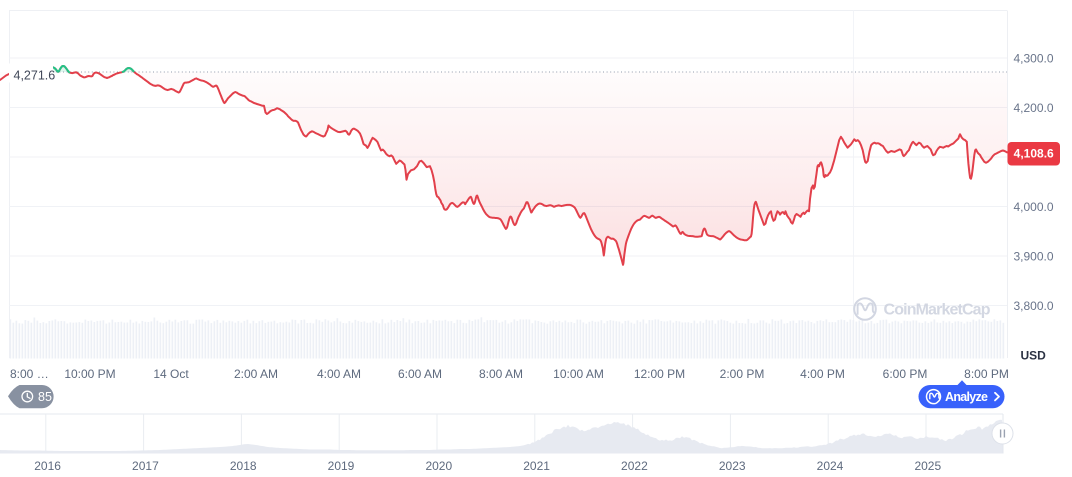 The image size is (1072, 477). Describe the element at coordinates (732, 466) in the screenshot. I see `svg-text: 2023` at that location.